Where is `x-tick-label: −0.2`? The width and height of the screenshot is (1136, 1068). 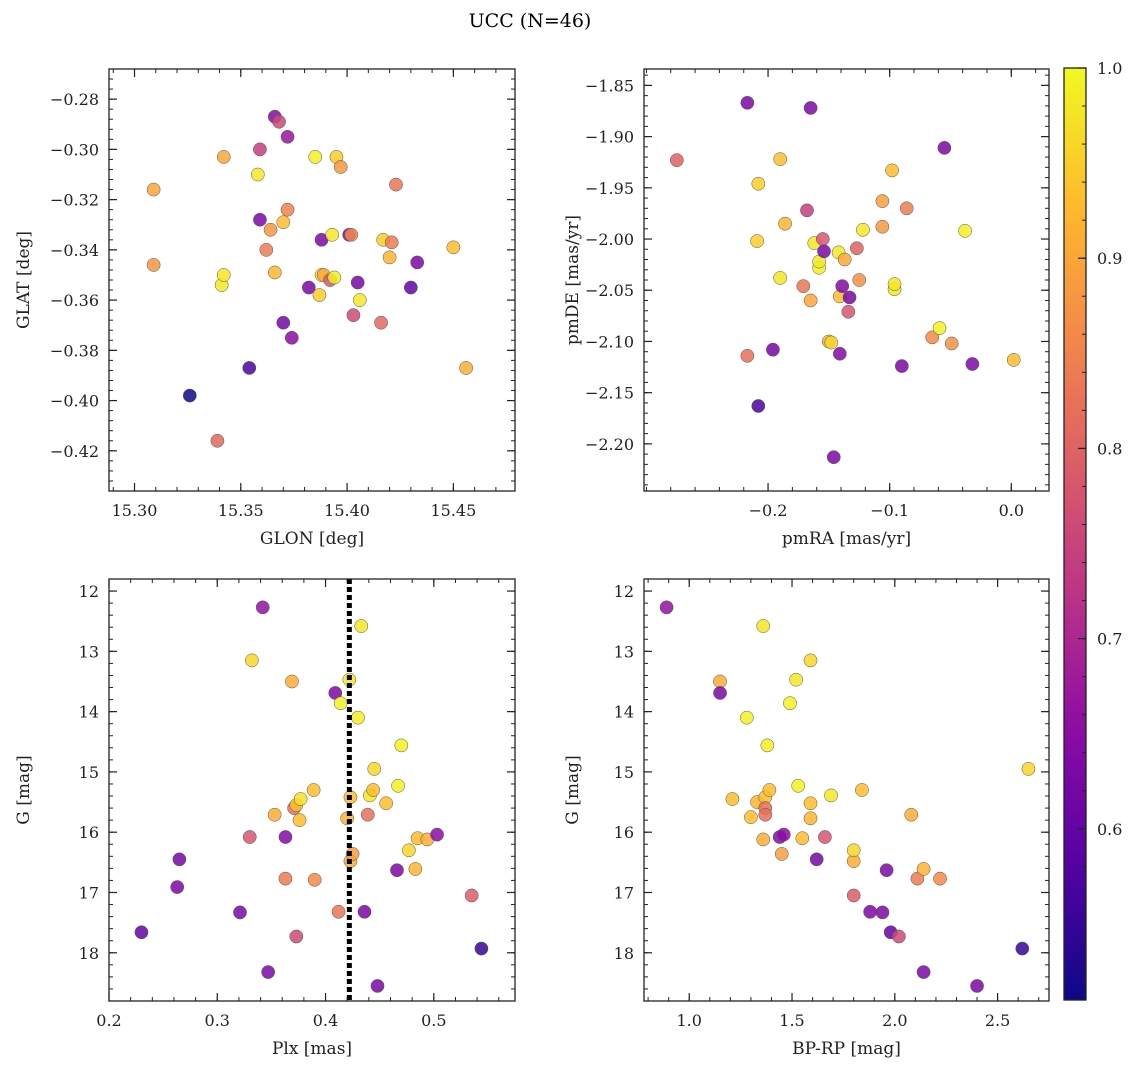
x-tick-label: −0.2 is located at coordinates (768, 510).